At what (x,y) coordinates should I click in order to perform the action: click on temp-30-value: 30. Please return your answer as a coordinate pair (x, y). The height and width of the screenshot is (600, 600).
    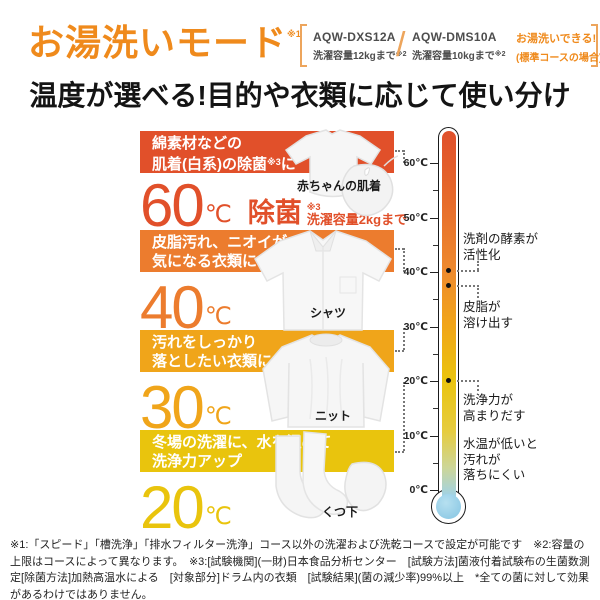
    Looking at the image, I should click on (172, 407).